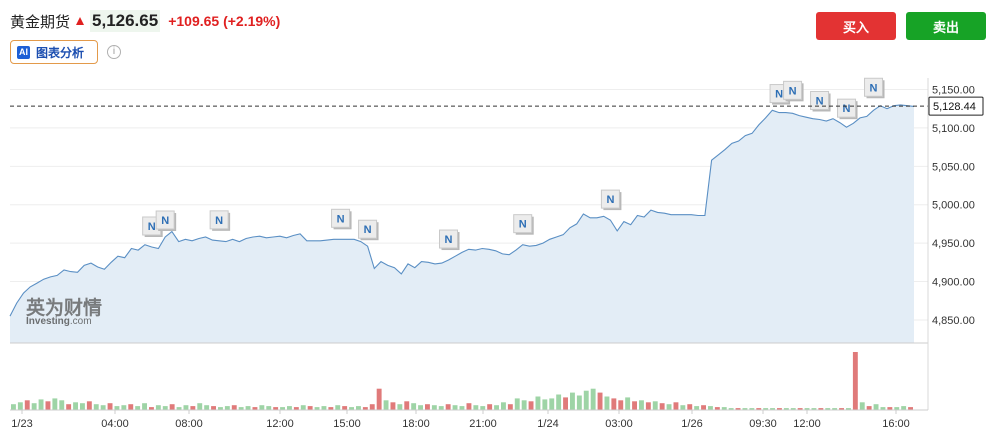  What do you see at coordinates (115, 424) in the screenshot?
I see `x-tick-label: 04:00` at bounding box center [115, 424].